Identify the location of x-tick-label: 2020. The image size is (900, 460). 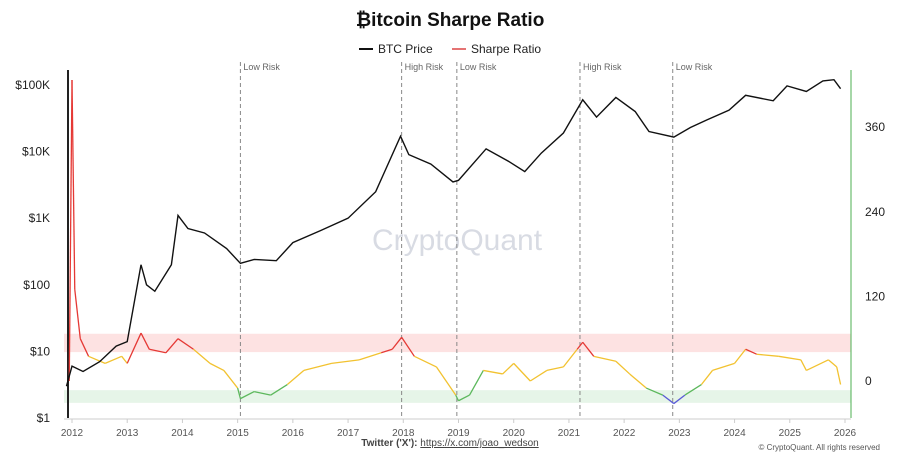
(514, 433).